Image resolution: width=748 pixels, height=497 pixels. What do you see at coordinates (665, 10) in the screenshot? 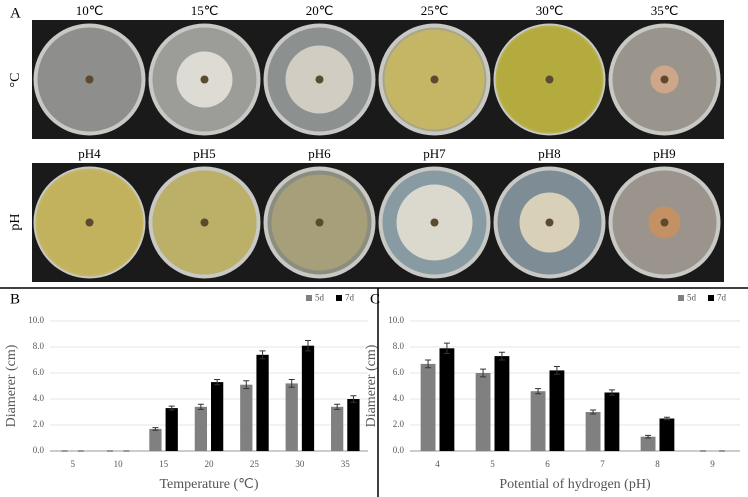
I see `photo-label: 35℃` at bounding box center [665, 10].